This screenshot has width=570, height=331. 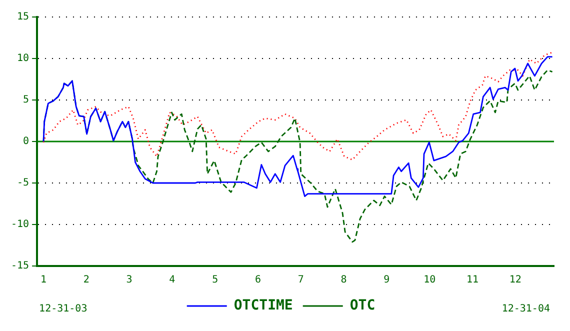 What do you see at coordinates (26, 100) in the screenshot?
I see `y-tick-label: 5` at bounding box center [26, 100].